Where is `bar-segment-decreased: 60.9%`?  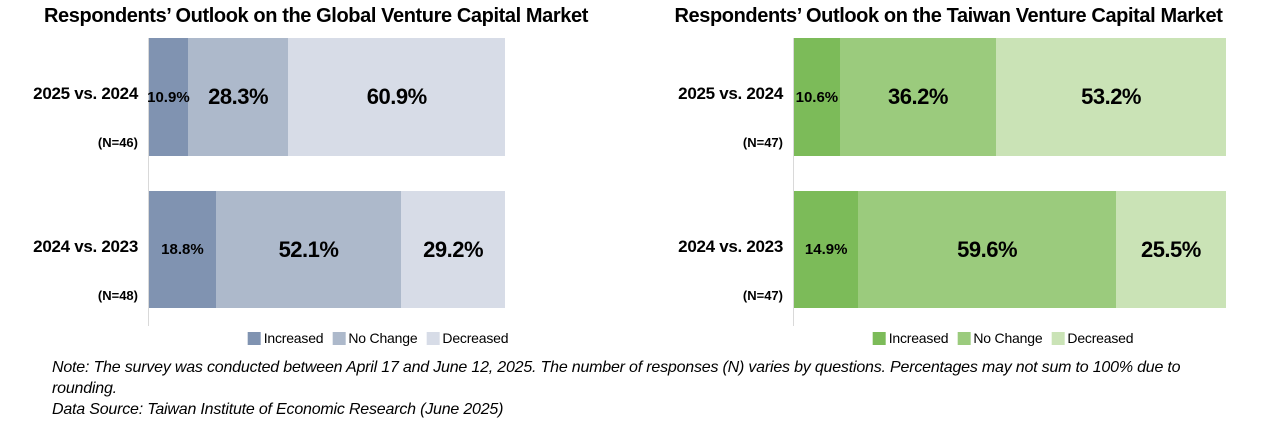
bar-segment-decreased: 60.9% is located at coordinates (396, 97).